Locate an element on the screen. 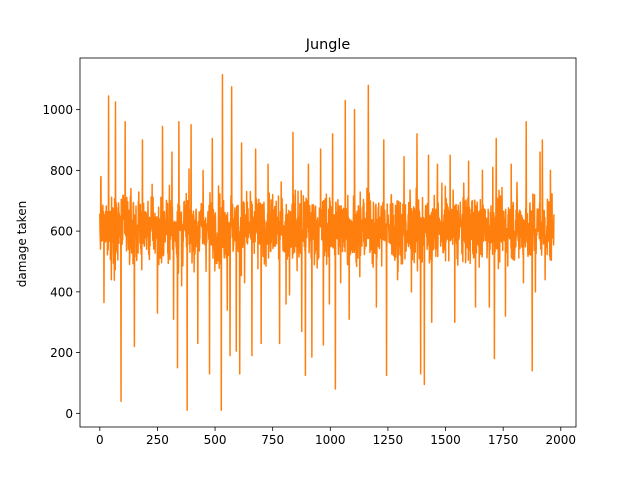 This screenshot has width=640, height=484. y-tick-label: 0 is located at coordinates (69, 414).